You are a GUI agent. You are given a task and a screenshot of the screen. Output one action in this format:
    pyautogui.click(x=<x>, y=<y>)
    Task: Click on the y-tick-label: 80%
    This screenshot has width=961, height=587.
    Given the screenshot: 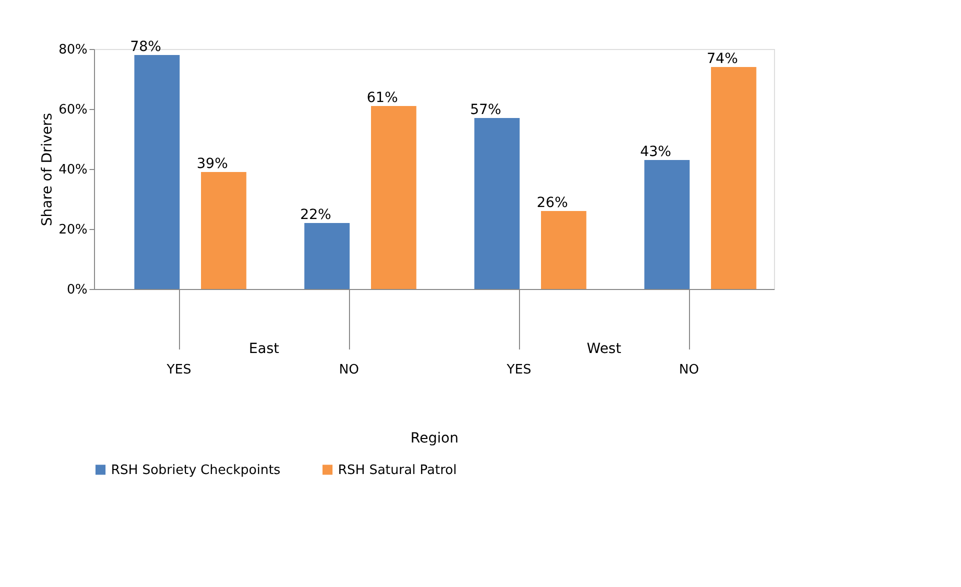 What is the action you would take?
    pyautogui.click(x=73, y=50)
    